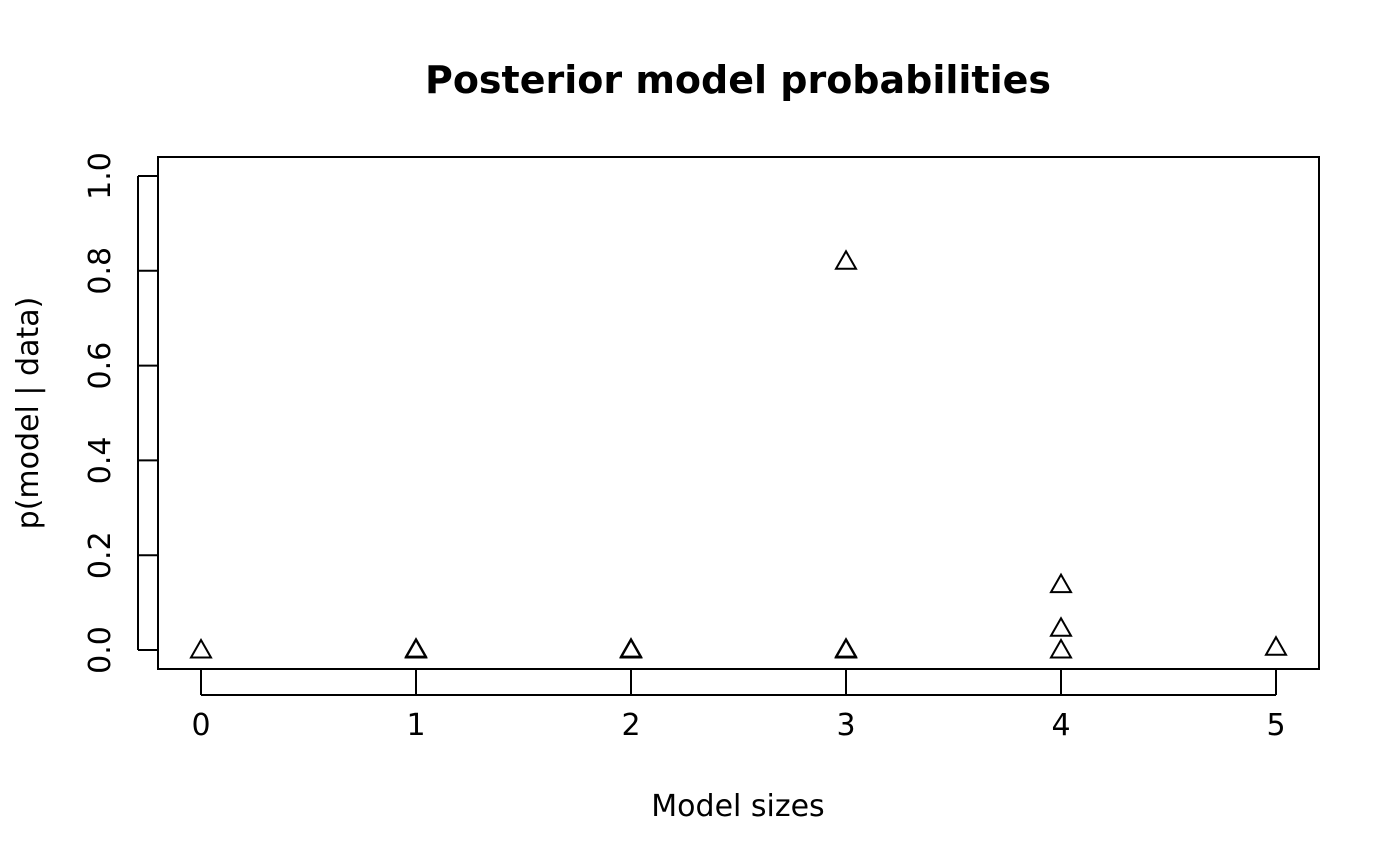  What do you see at coordinates (630, 725) in the screenshot?
I see `x-tick-label: 2` at bounding box center [630, 725].